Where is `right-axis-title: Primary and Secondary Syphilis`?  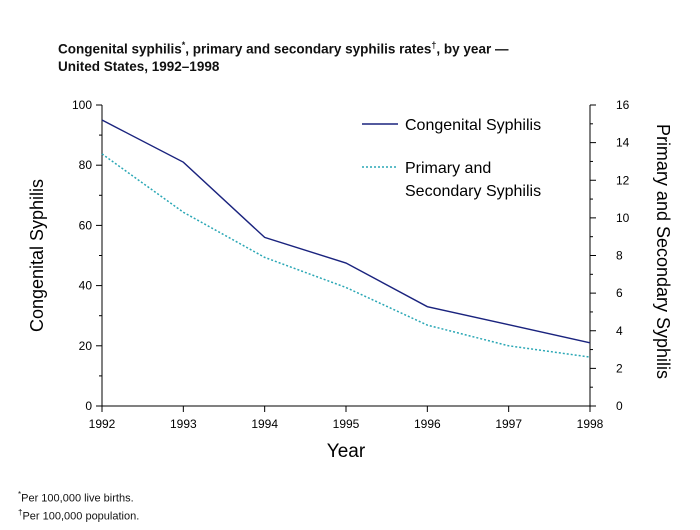
right-axis-title: Primary and Secondary Syphilis is located at coordinates (663, 251).